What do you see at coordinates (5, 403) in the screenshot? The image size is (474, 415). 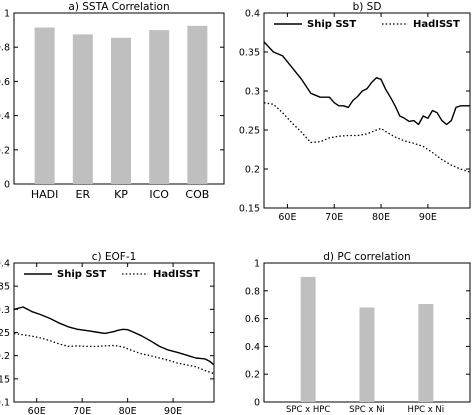 I see `y-tick-label: 0.1` at bounding box center [5, 403].